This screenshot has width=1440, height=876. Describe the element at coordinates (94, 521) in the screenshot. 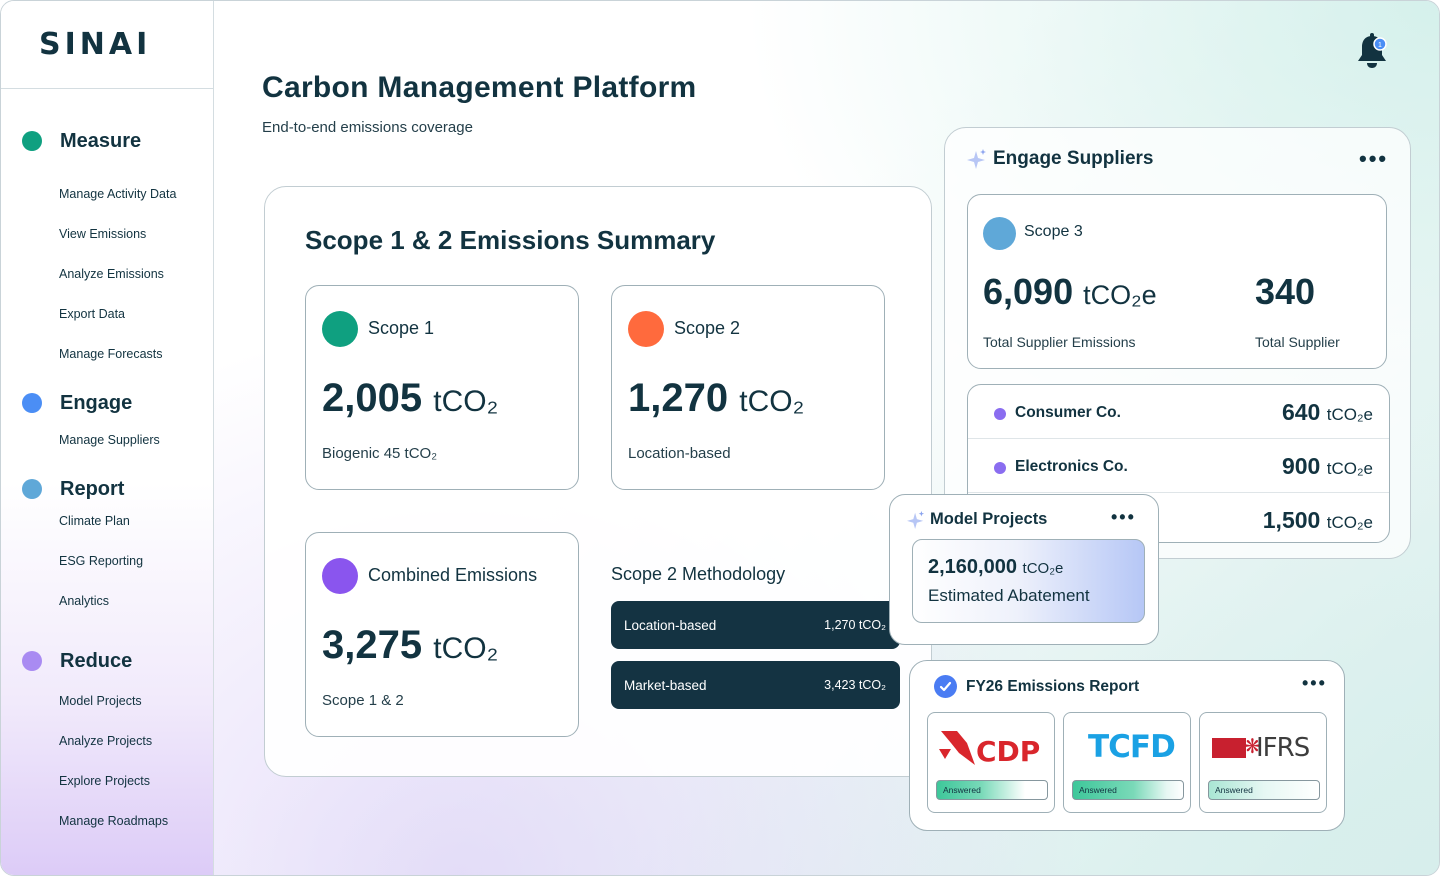

I see `sidebar-item-climate-plan: Climate Plan` at that location.